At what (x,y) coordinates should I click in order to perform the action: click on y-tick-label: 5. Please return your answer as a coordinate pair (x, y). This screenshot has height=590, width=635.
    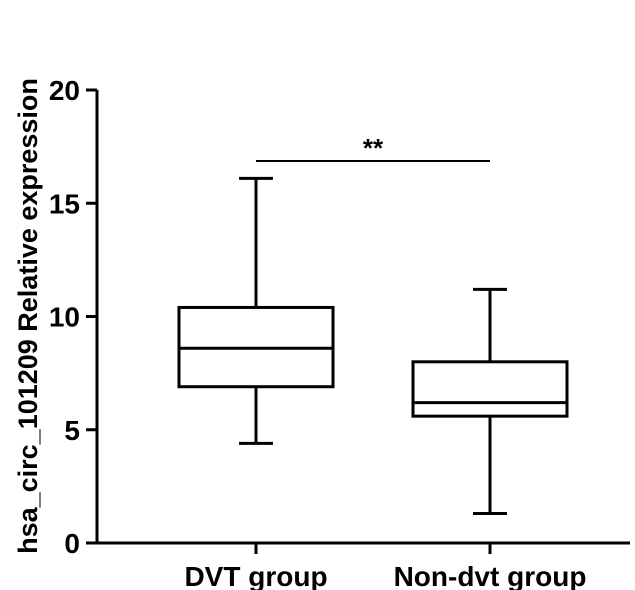
    Looking at the image, I should click on (72, 430).